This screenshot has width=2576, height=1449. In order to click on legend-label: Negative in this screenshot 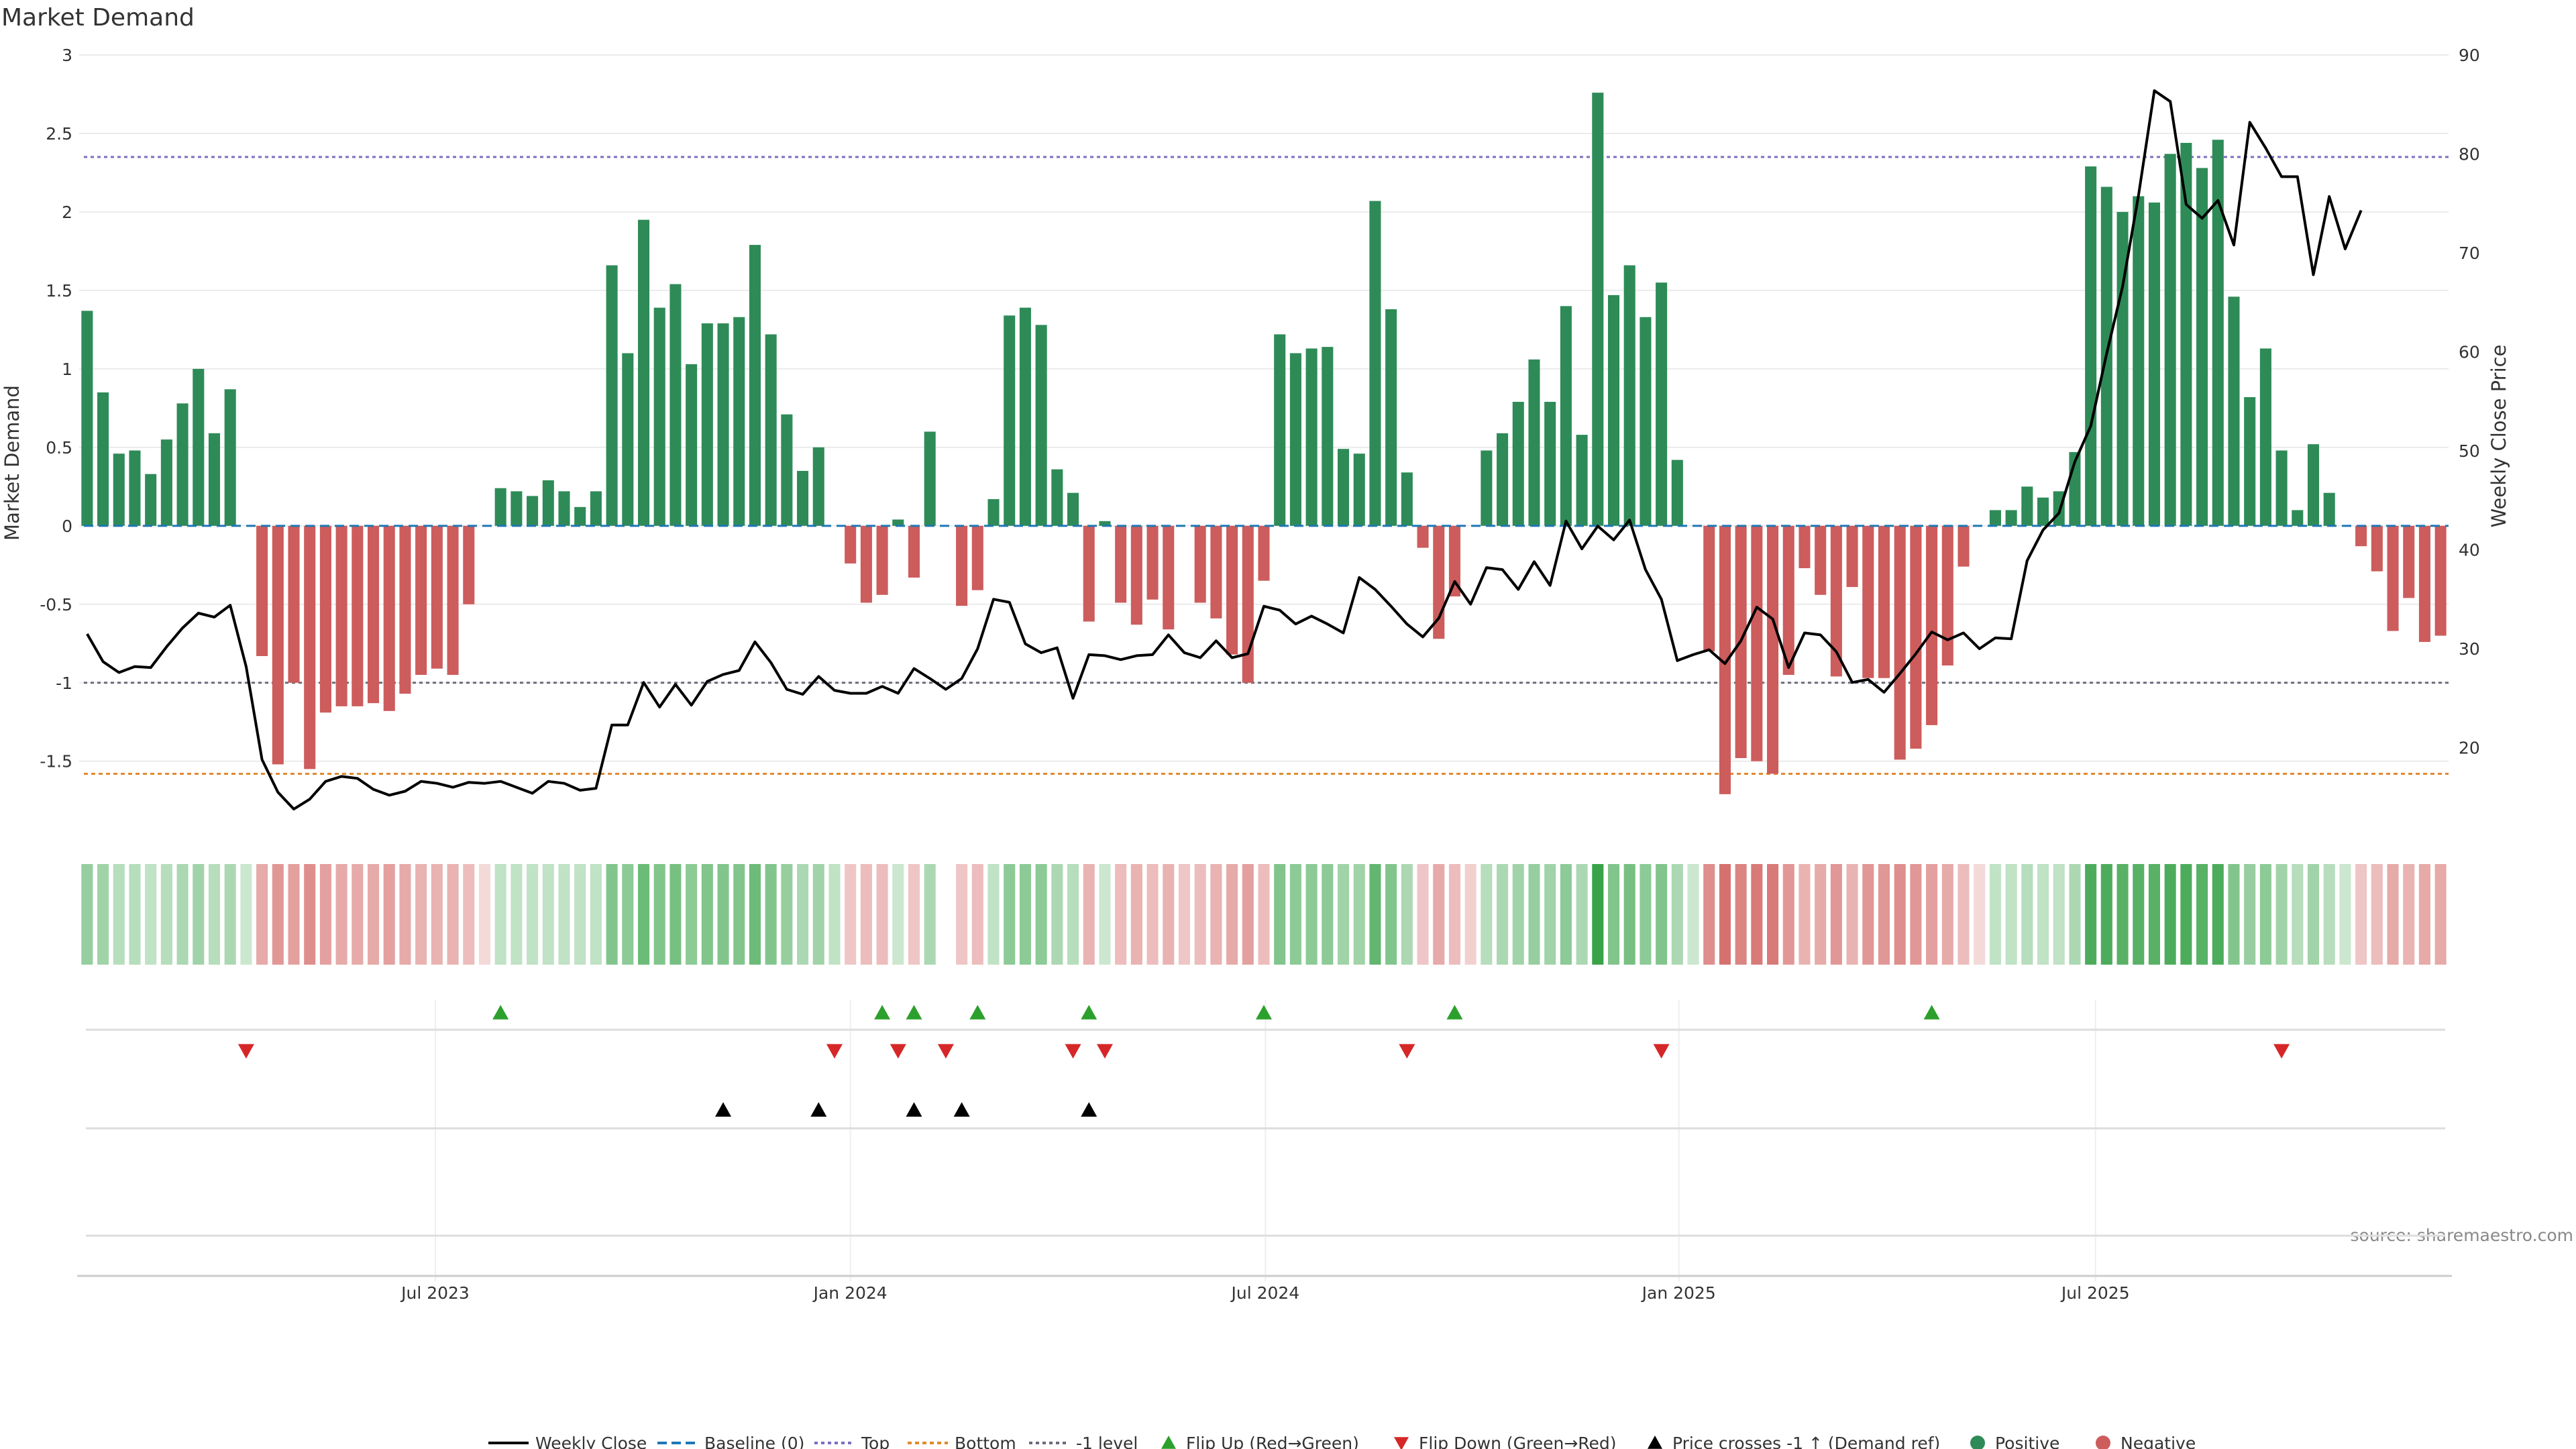, I will do `click(2158, 1441)`.